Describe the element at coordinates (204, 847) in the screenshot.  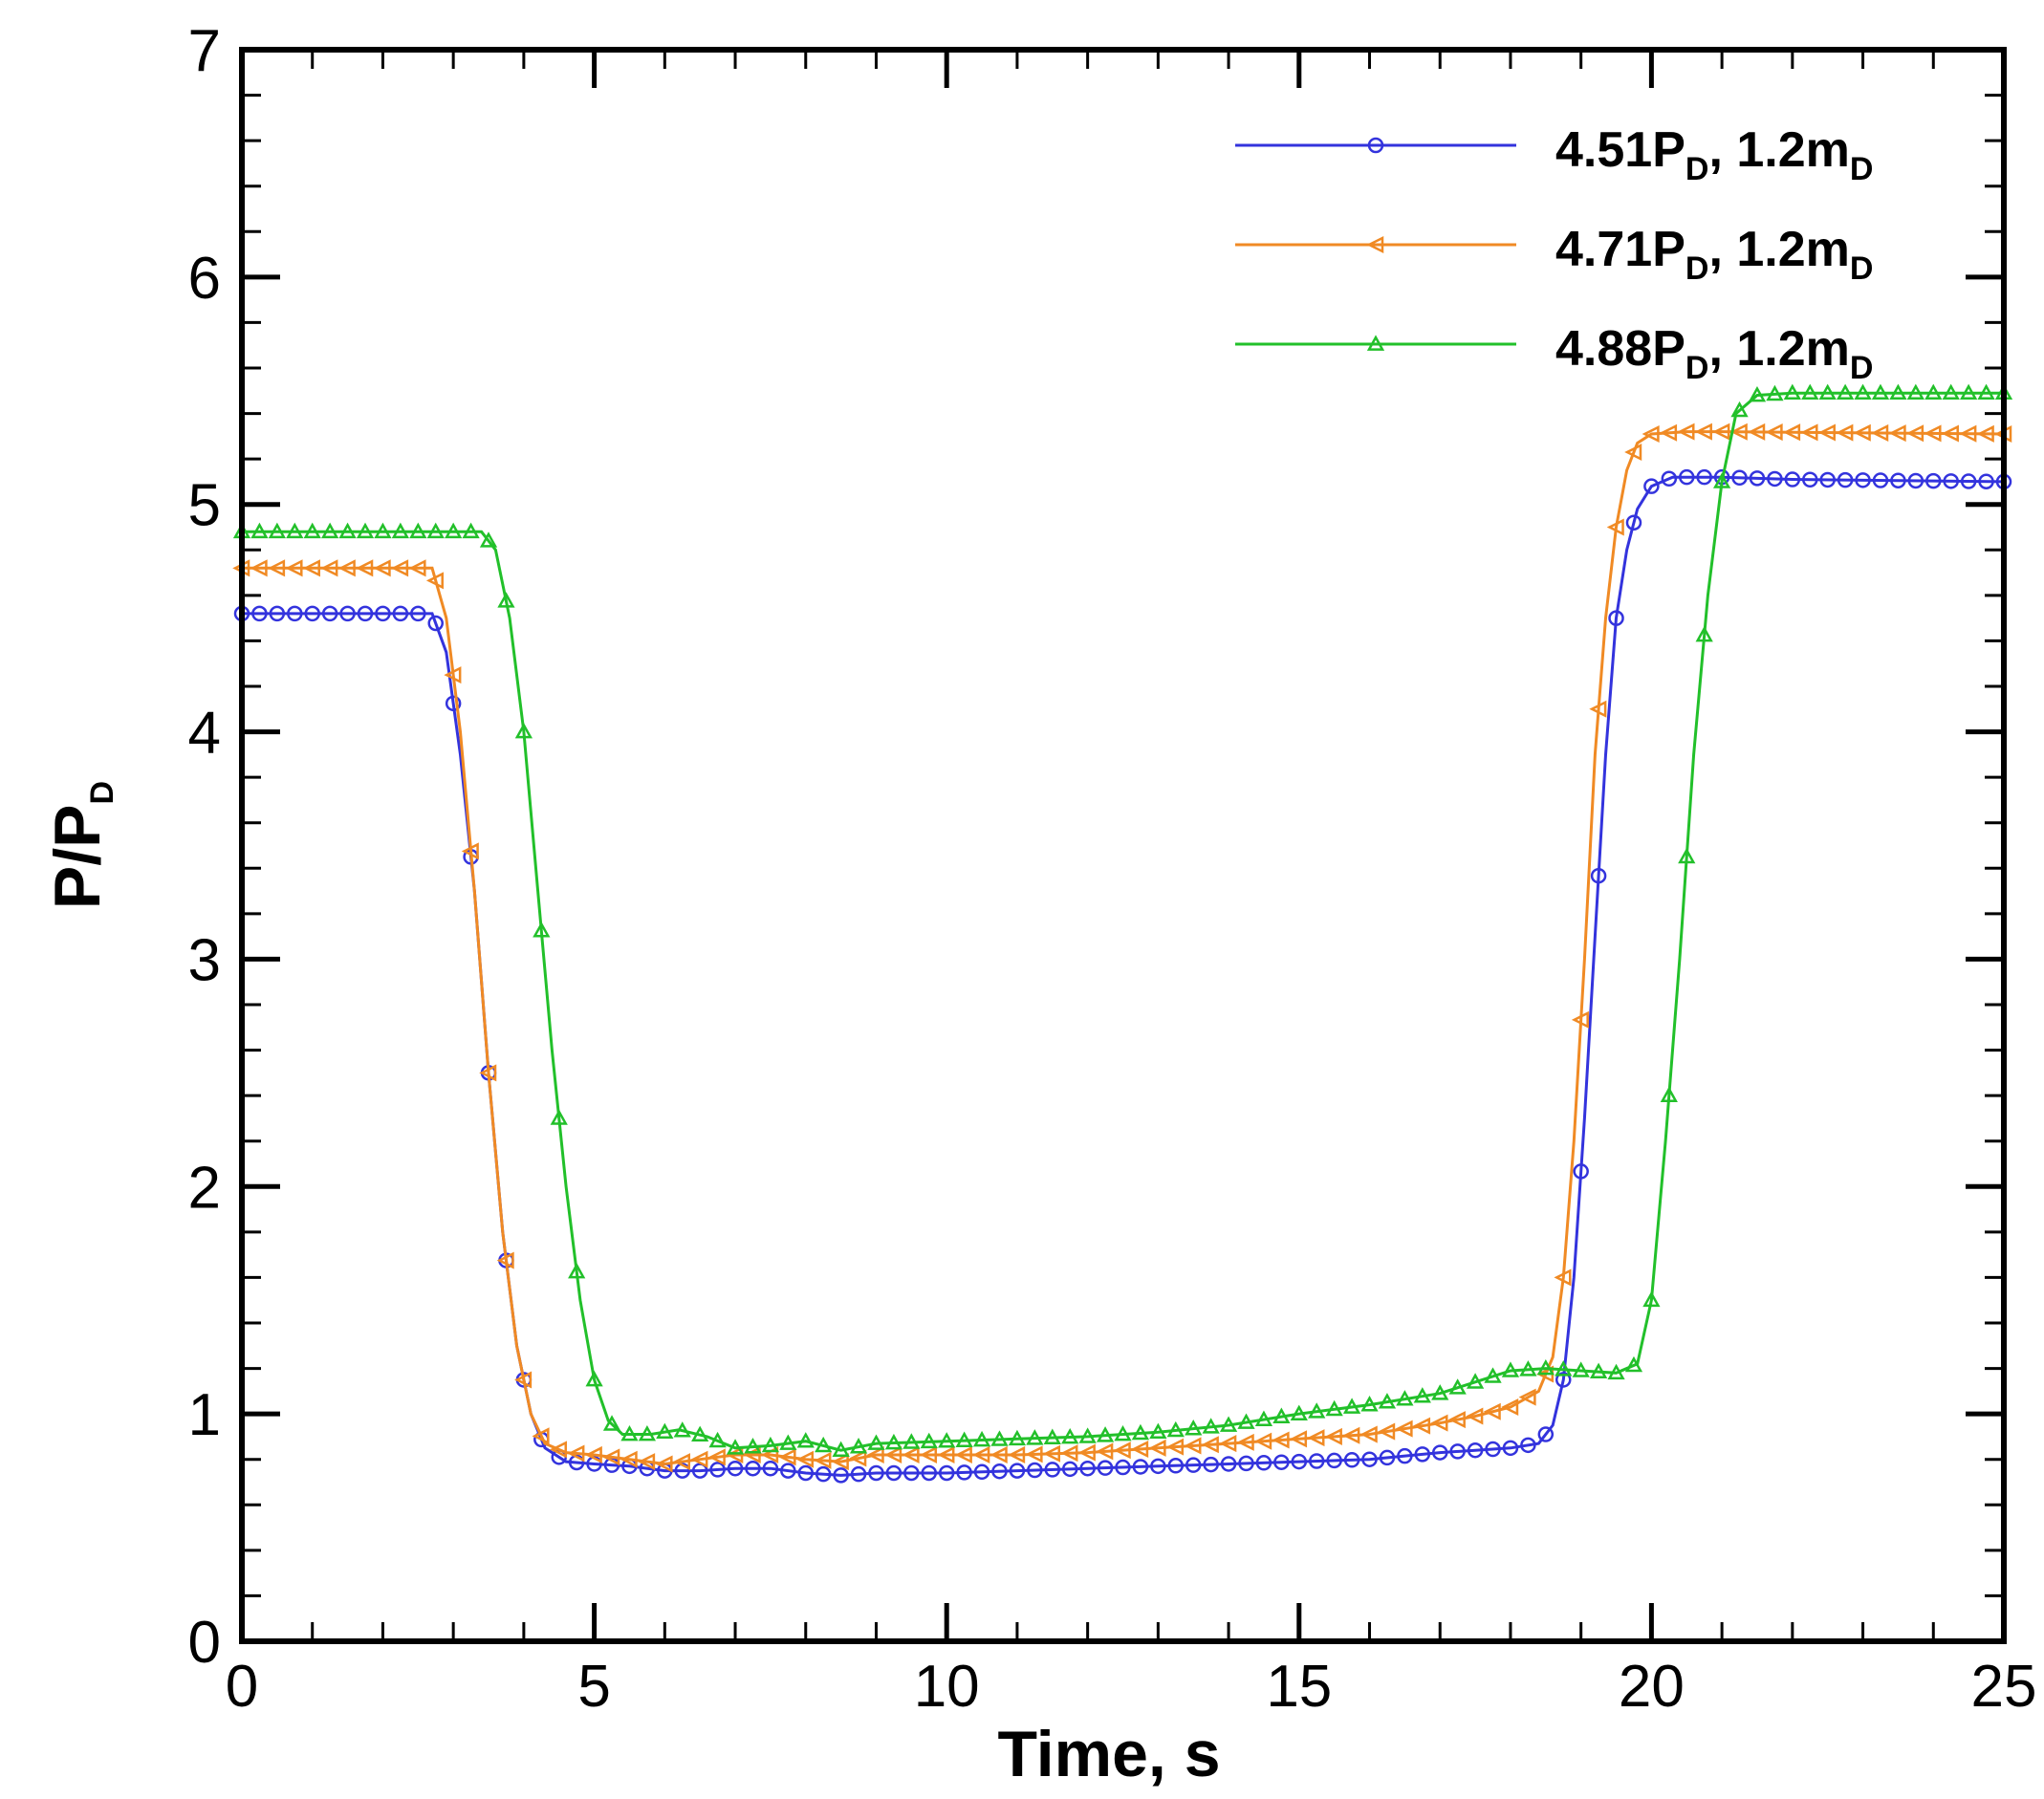
I see `y-tick-labels: 0 1 2 3 4 5 6 7` at that location.